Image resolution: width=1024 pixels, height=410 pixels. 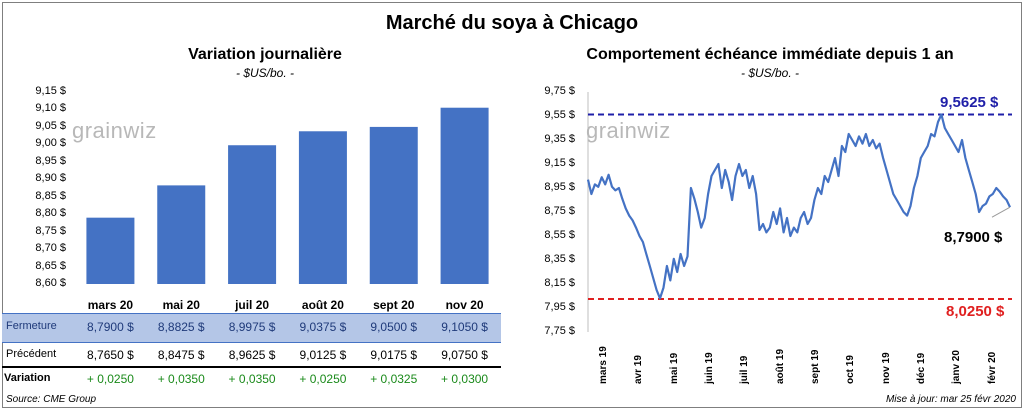 I want to click on table-cell-prev: 9,0175 $, so click(x=394, y=355).